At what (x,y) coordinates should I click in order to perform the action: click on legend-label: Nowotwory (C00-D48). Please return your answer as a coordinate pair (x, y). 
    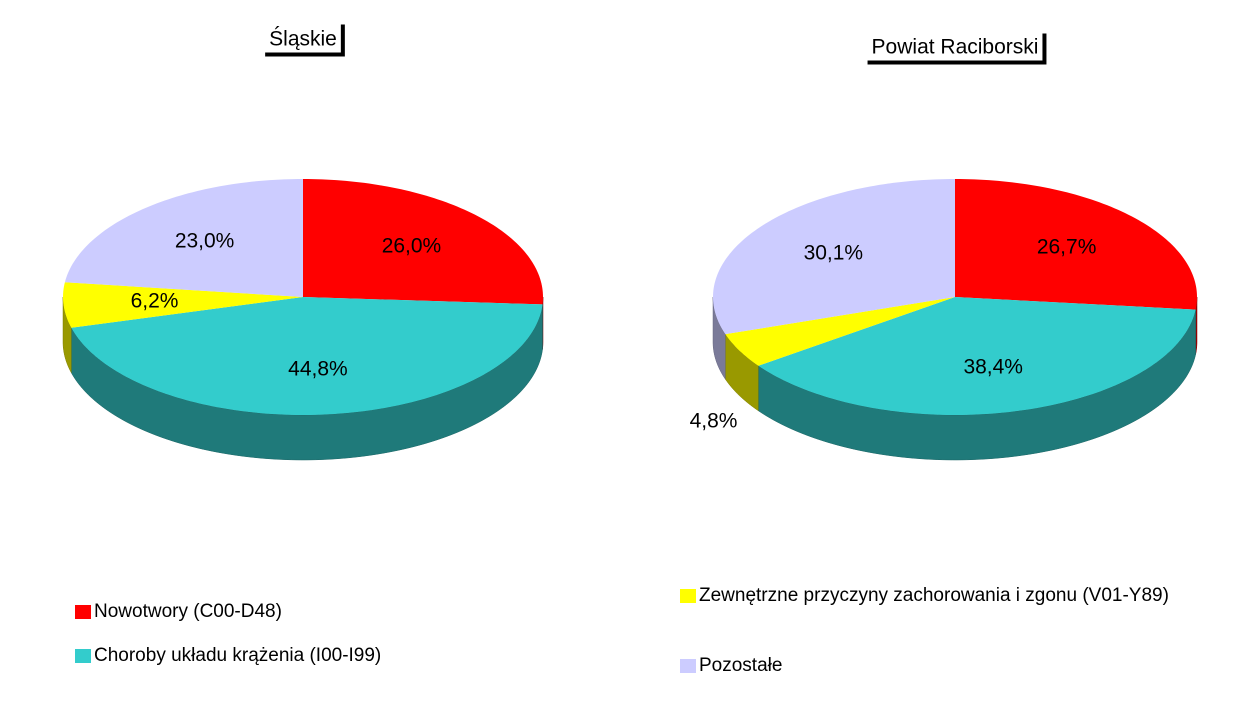
    Looking at the image, I should click on (188, 611).